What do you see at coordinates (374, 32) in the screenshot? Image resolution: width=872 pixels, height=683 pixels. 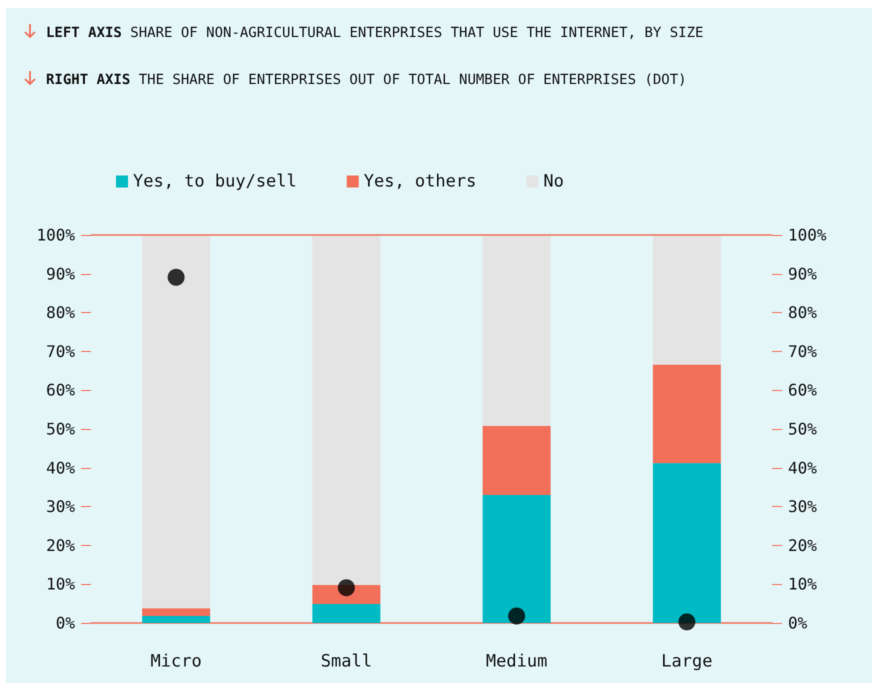 I see `chart-title: LEFT AXIS SHARE OF NON-AGRICULTURAL ENTERPRISES THAT USE THE INTERNET, BY SIZE` at bounding box center [374, 32].